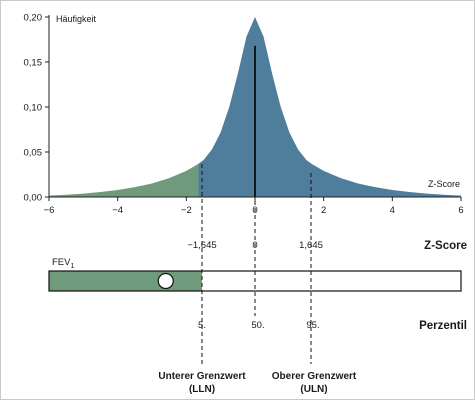 The image size is (475, 400). What do you see at coordinates (124, 180) in the screenshot?
I see `area-below-lln` at bounding box center [124, 180].